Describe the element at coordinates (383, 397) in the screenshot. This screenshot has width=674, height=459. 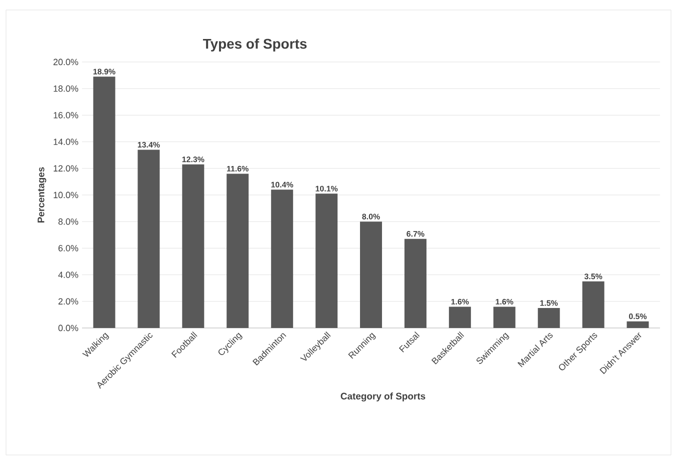
I see `x-axis-title: Category of Sports` at that location.